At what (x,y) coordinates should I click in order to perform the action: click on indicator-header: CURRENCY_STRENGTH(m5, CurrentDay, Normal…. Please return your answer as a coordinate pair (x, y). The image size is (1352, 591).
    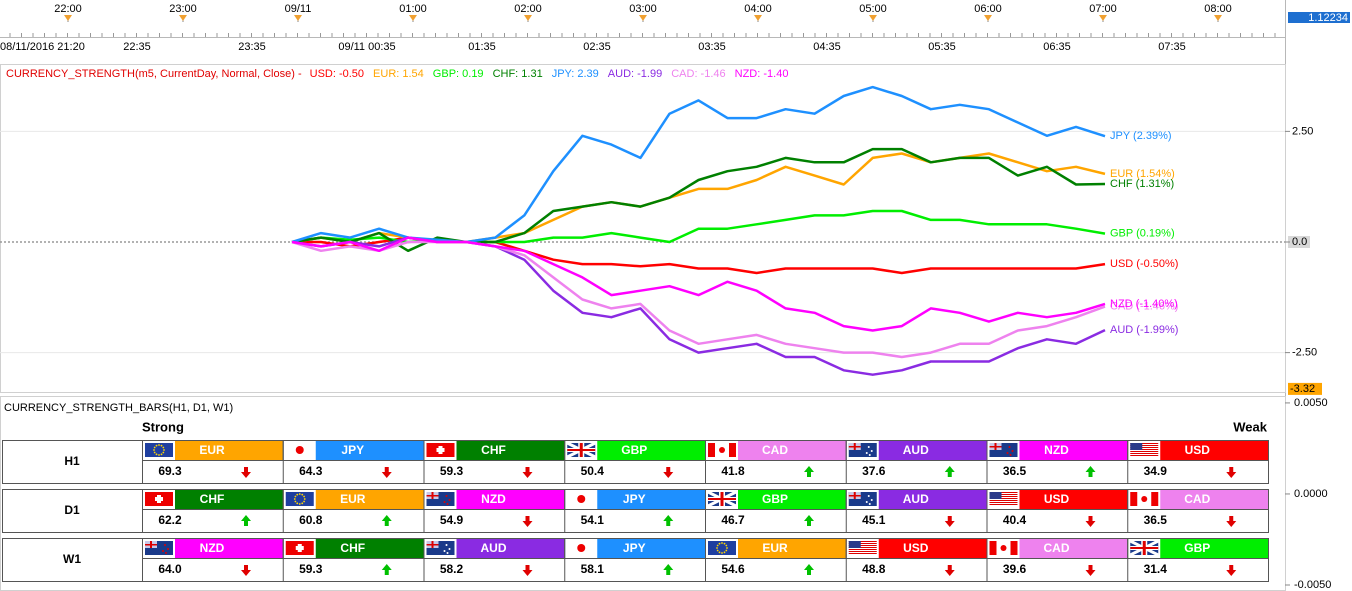
    Looking at the image, I should click on (397, 74).